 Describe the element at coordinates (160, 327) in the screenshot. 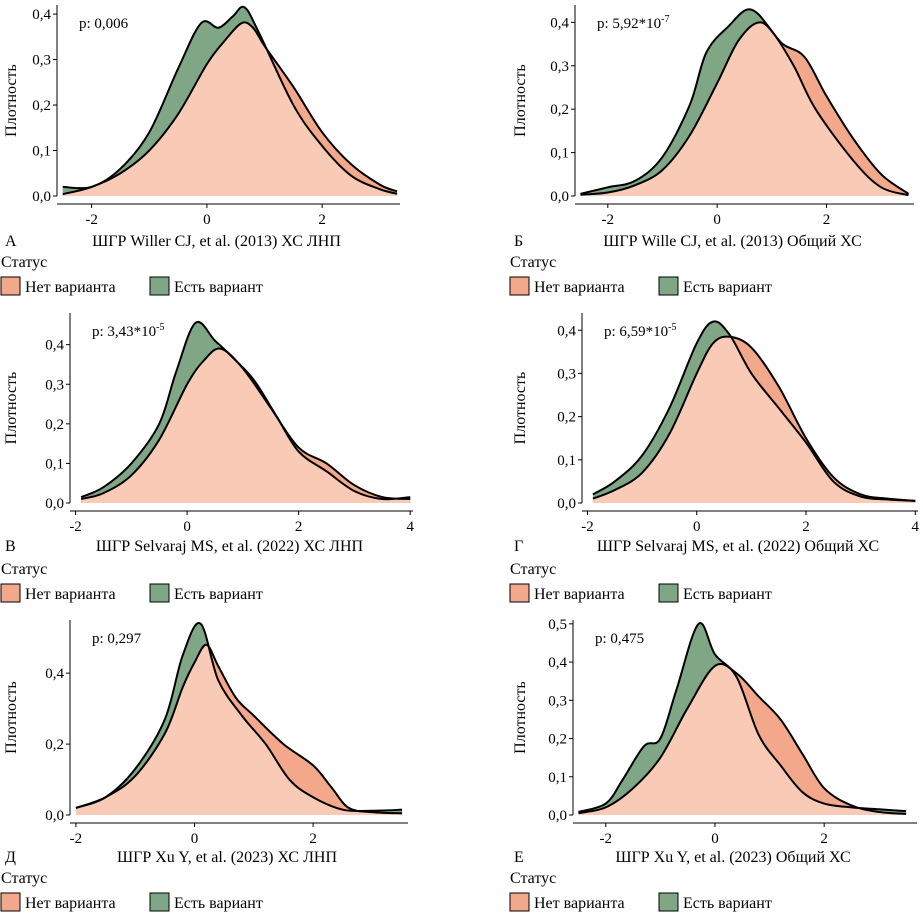

I see `p-value-exponent: -5` at that location.